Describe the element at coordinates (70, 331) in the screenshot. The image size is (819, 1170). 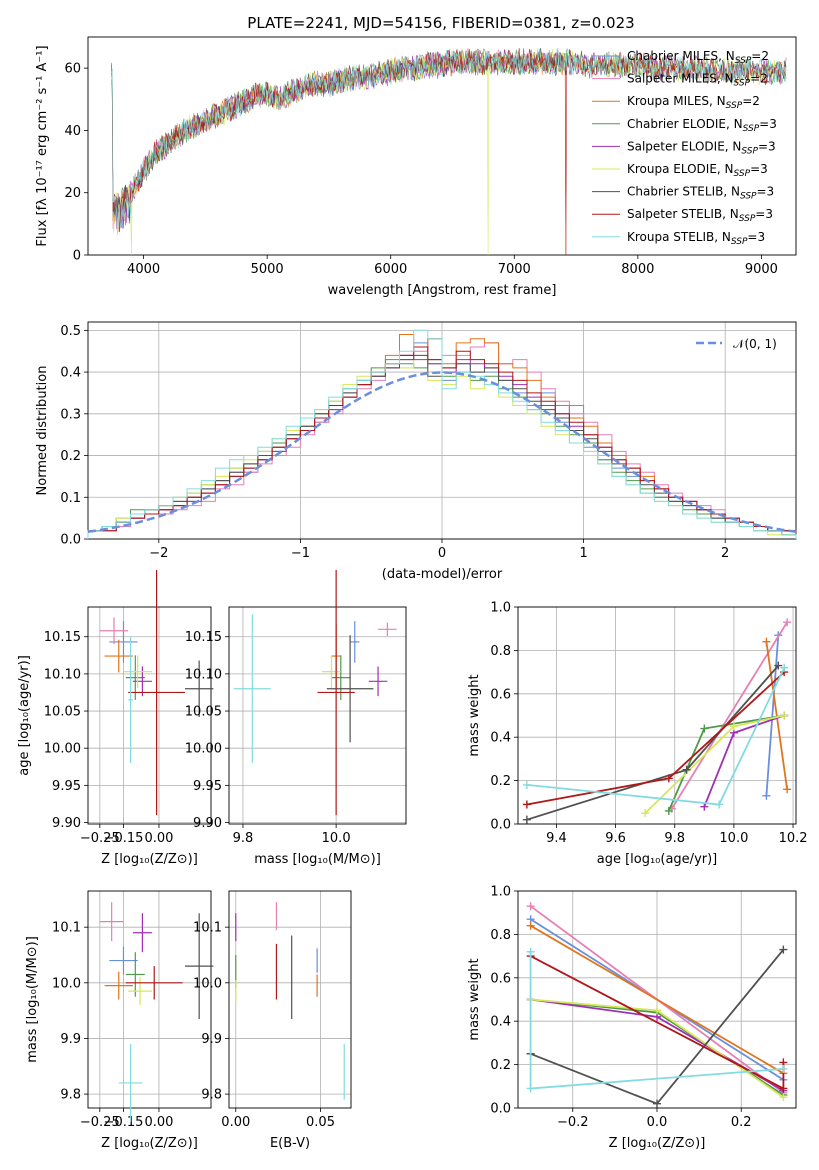
I see `residuals-ytick-label-5: 0.5` at that location.